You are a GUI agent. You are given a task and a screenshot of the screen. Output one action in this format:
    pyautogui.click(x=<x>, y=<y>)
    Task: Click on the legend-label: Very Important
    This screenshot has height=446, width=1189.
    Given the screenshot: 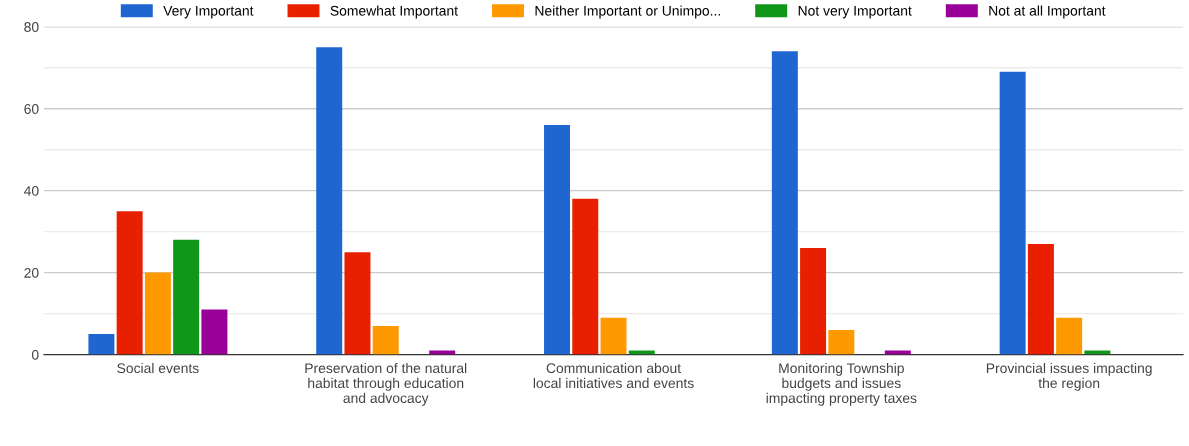 What is the action you would take?
    pyautogui.click(x=208, y=12)
    